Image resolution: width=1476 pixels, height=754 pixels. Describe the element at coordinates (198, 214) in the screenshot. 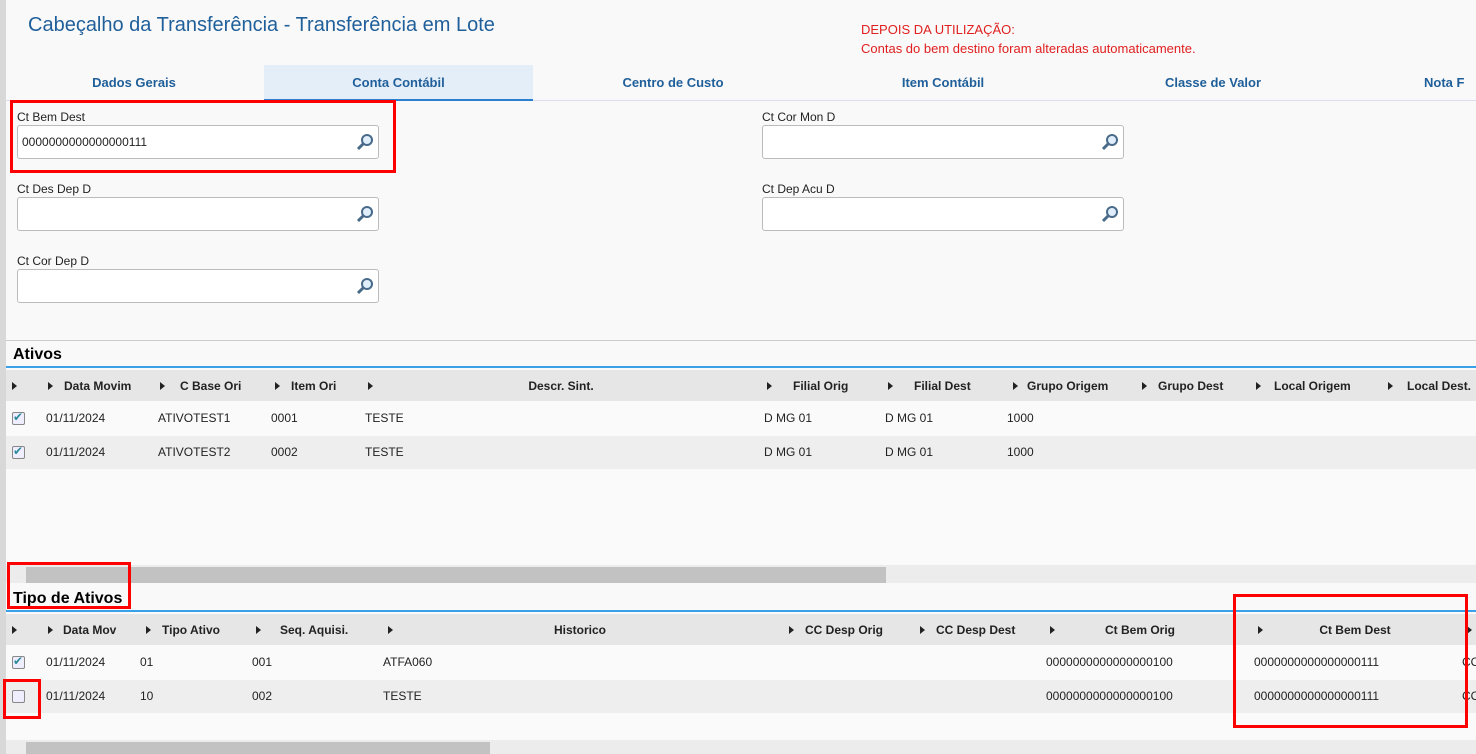

I see `ct-des-dep-d-field` at that location.